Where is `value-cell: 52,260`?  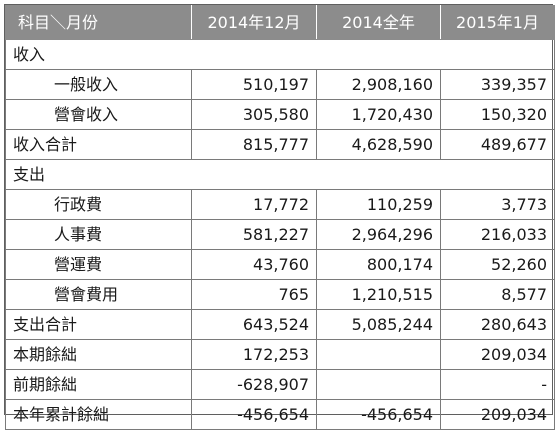
value-cell: 52,260 is located at coordinates (497, 264).